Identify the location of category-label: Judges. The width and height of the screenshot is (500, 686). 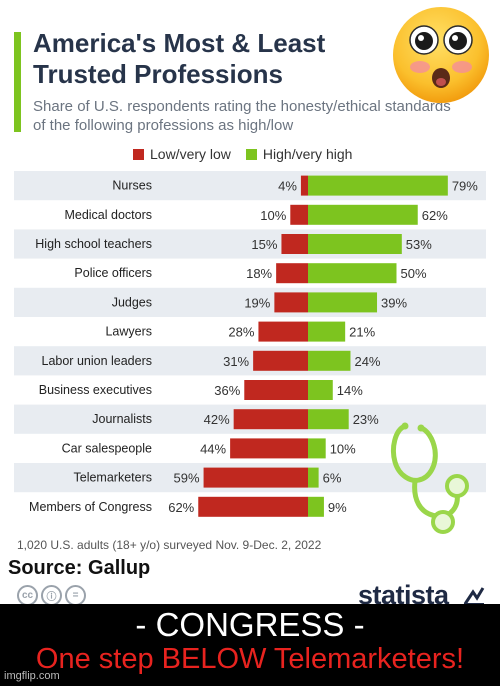
(132, 302).